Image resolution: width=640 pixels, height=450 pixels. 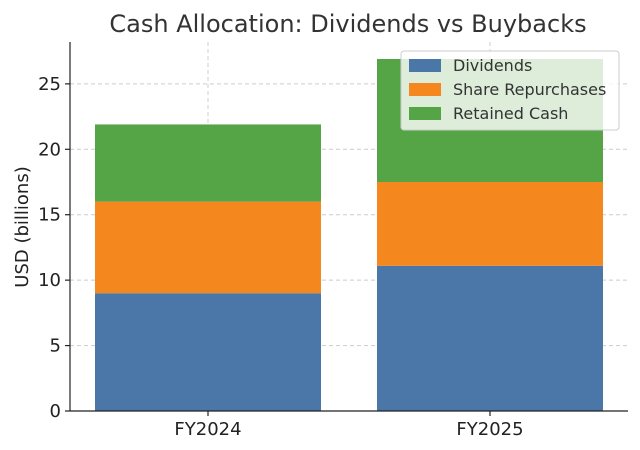 I want to click on bar-dividends-fy2025, so click(x=490, y=338).